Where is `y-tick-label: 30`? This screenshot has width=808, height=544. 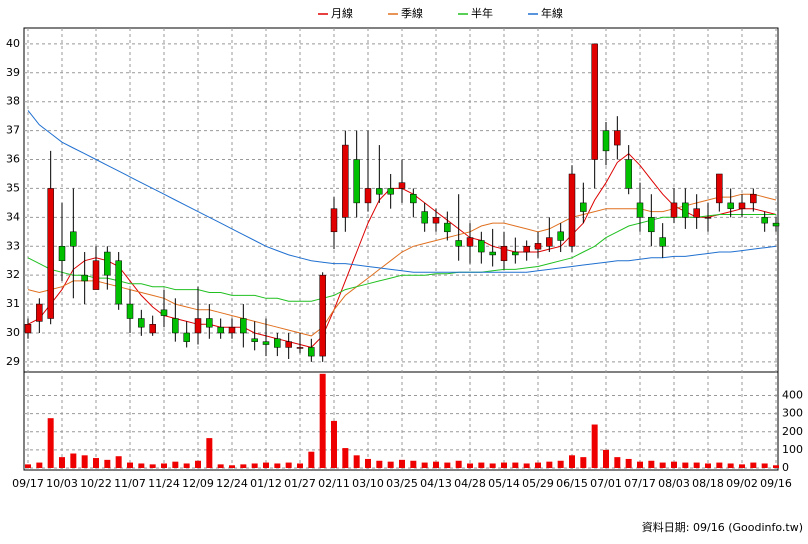 y-tick-label: 30 is located at coordinates (13, 332).